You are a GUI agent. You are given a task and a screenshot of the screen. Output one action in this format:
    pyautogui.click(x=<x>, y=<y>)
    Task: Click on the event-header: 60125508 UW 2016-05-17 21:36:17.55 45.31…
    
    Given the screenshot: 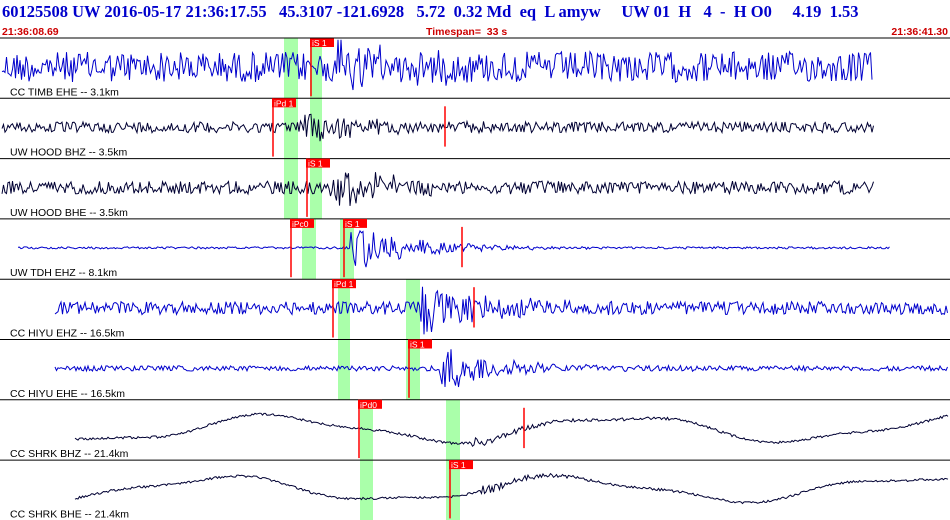 What is the action you would take?
    pyautogui.click(x=475, y=13)
    